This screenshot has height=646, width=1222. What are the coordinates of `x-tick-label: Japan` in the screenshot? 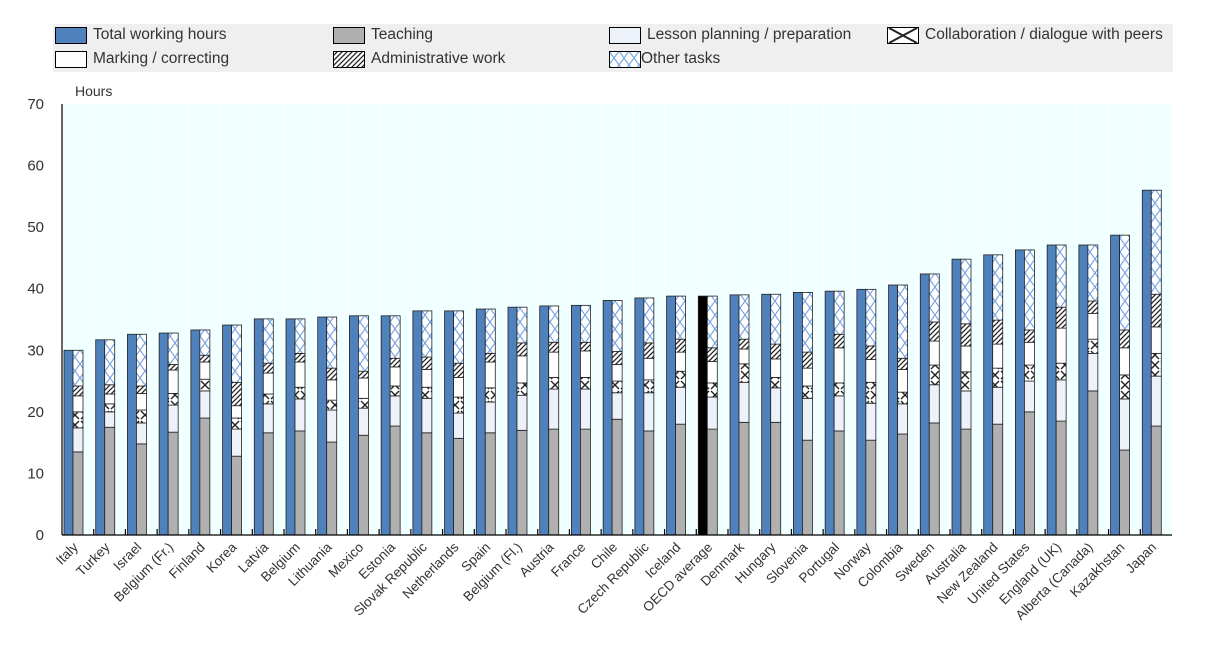 It's located at (1141, 558).